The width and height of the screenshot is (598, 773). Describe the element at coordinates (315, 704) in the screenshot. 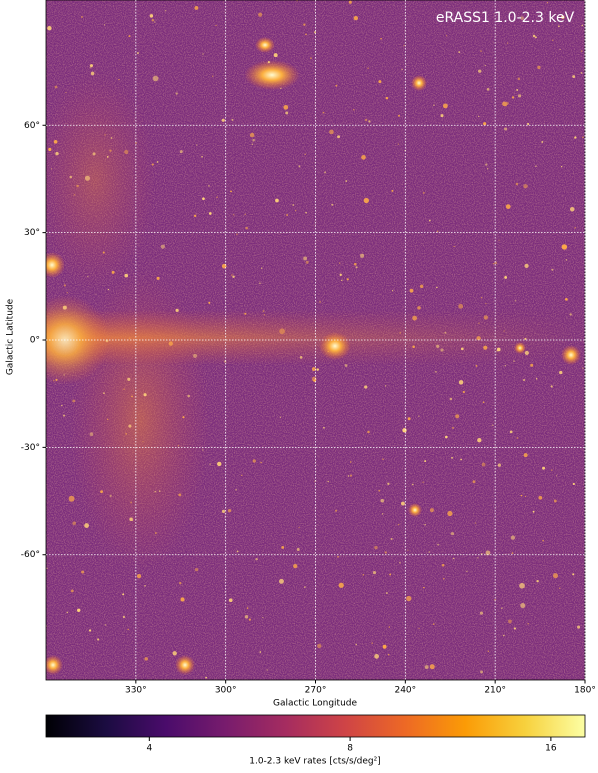

I see `x-axis-label: Galactic Longitude` at that location.